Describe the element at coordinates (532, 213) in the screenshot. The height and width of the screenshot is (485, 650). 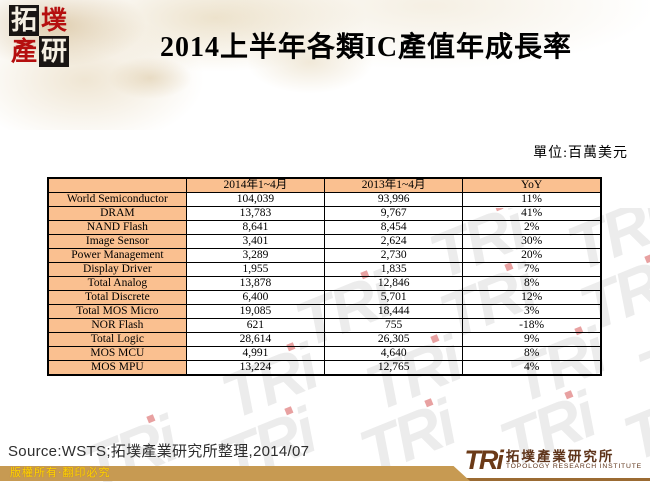
I see `row-value: 41%` at that location.